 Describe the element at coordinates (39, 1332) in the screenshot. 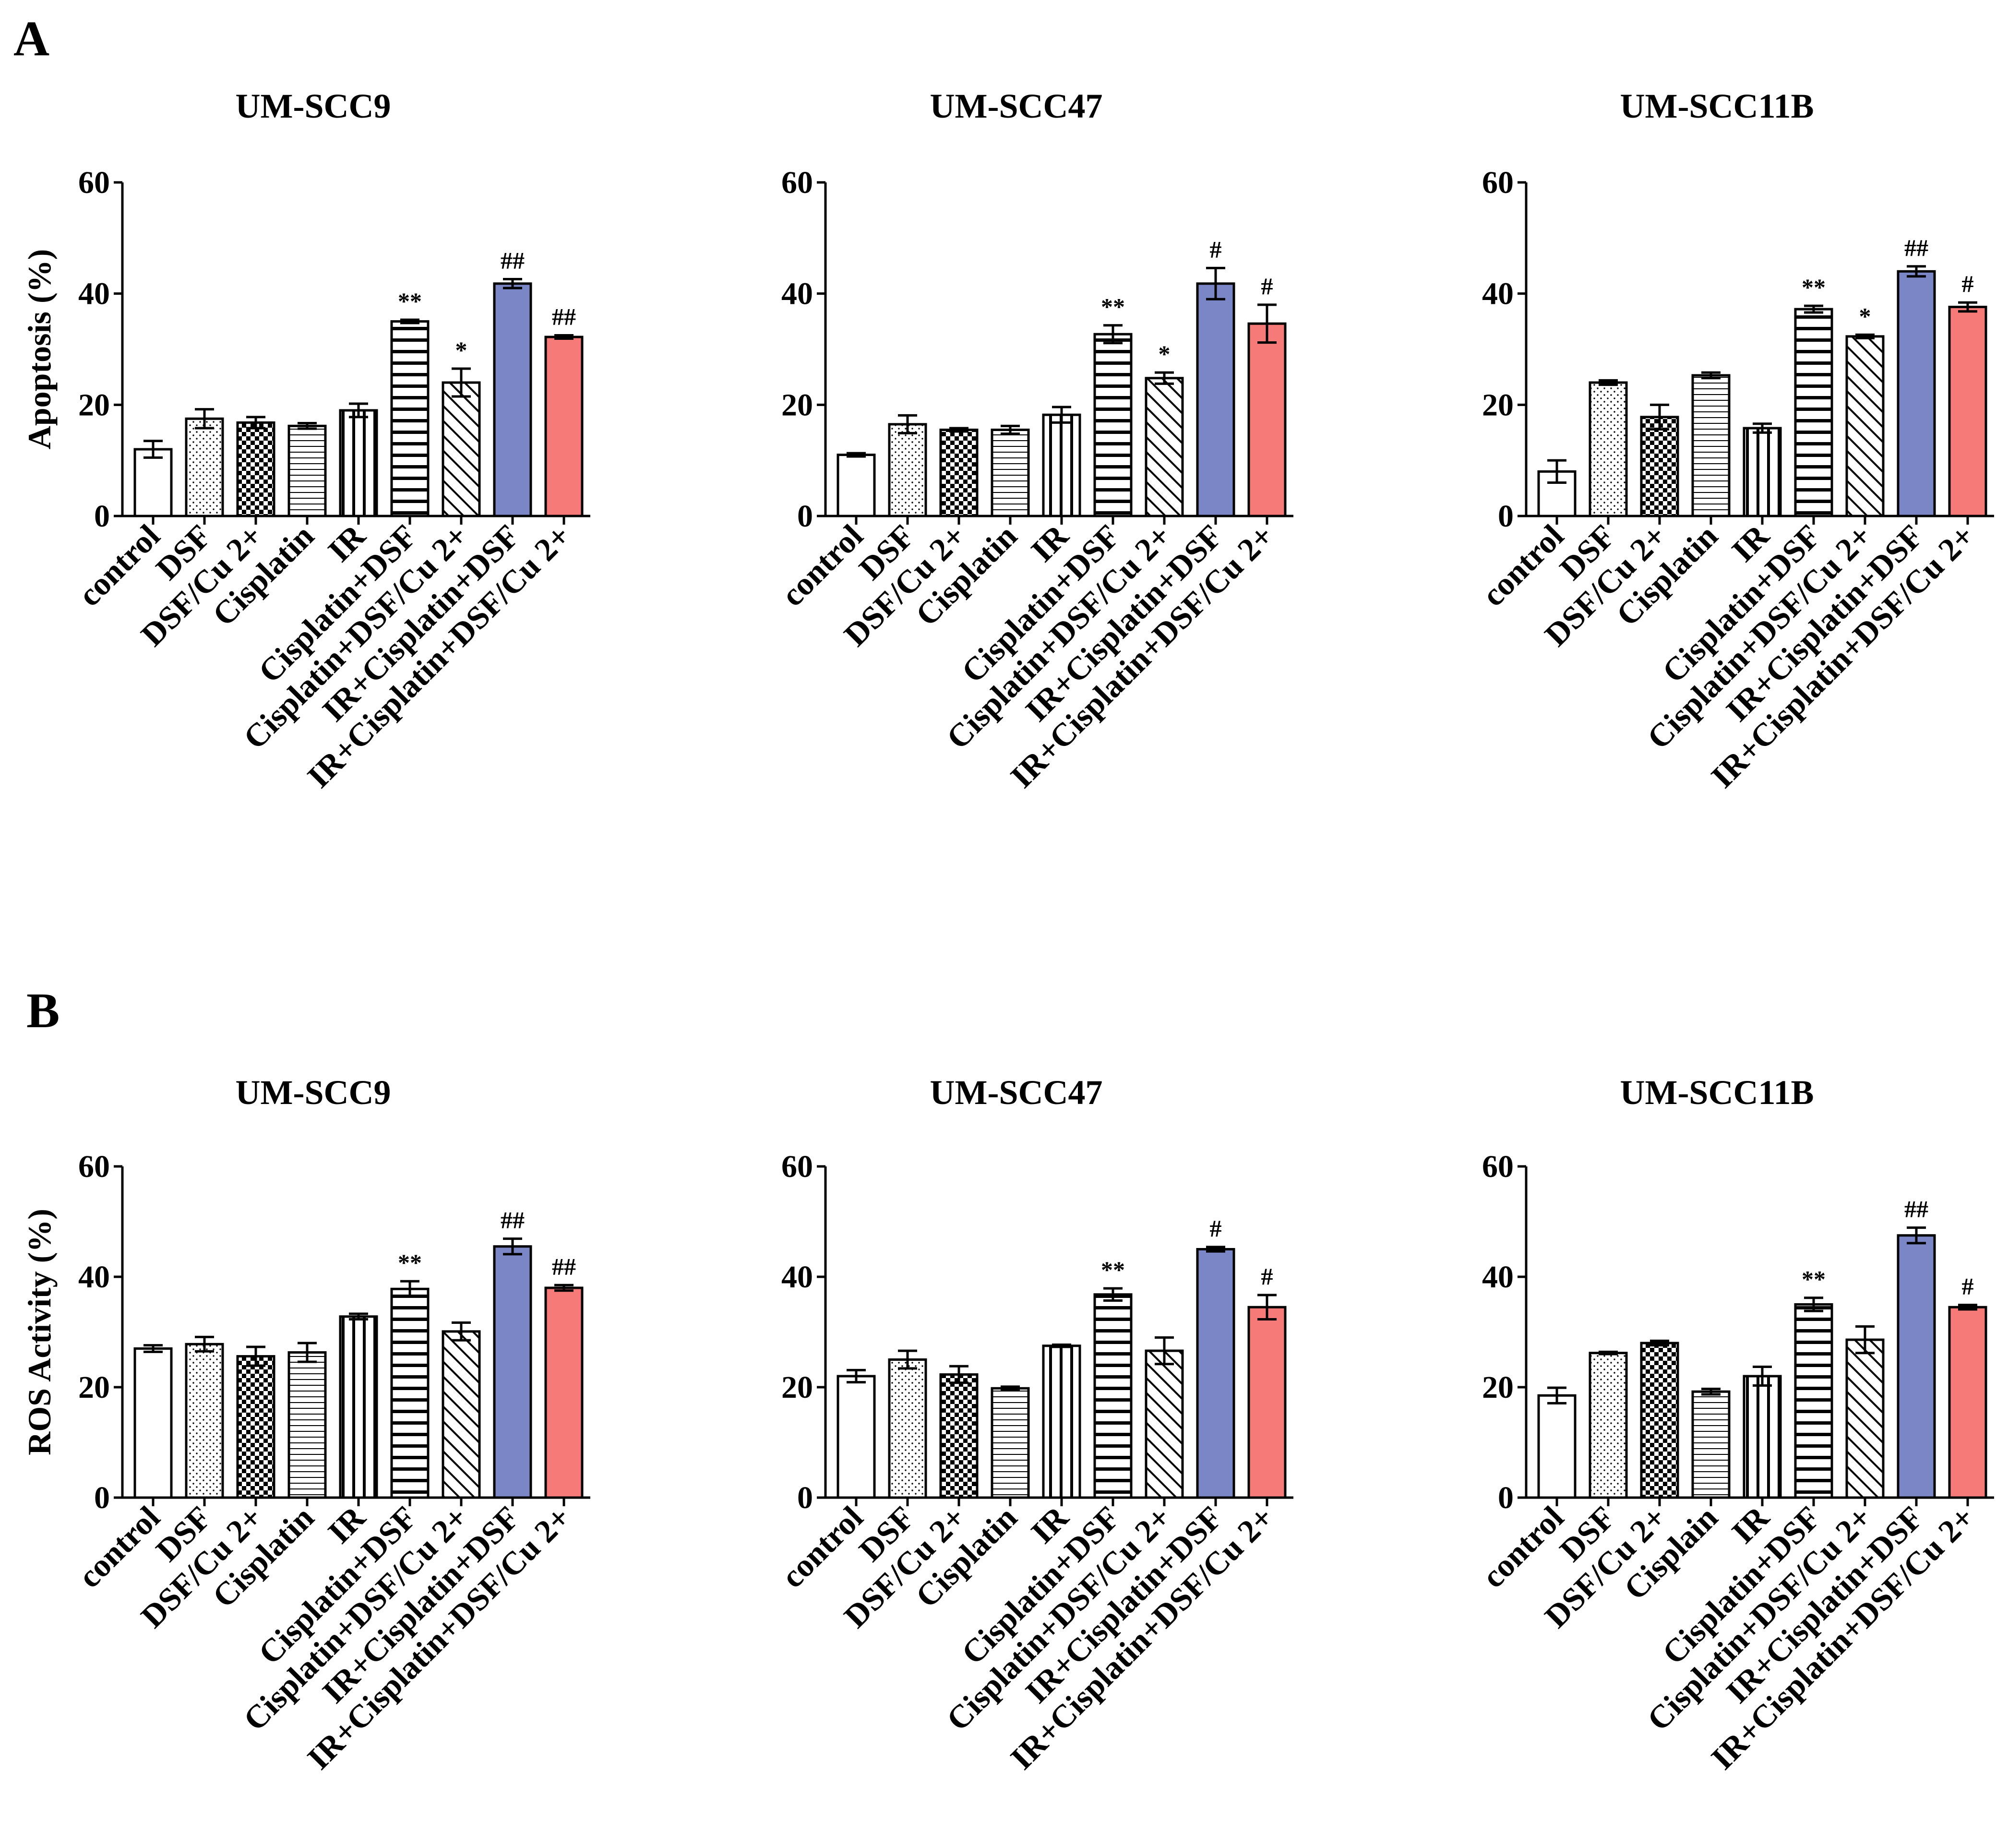

I see `y-axis-label: ROS Activity (%)` at that location.